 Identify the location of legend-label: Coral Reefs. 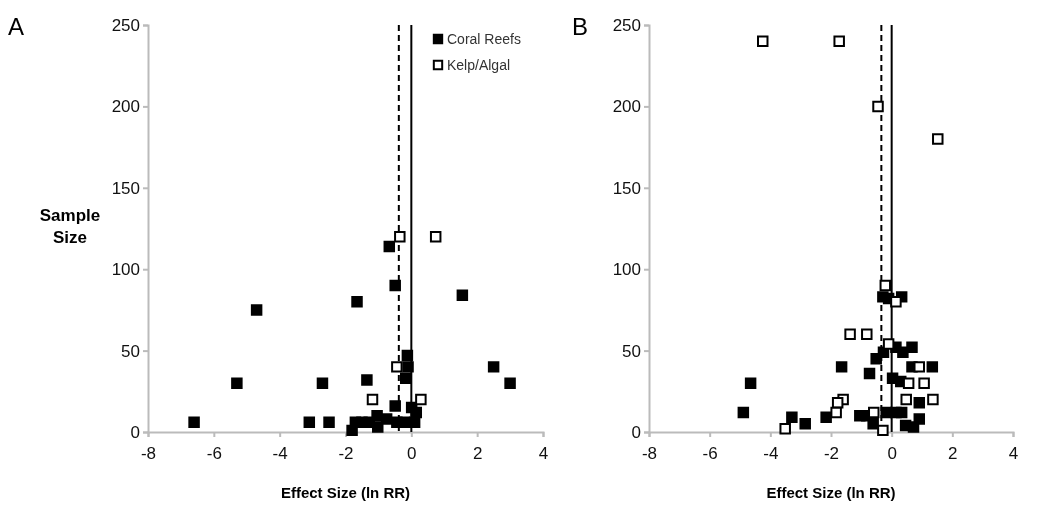
(484, 39).